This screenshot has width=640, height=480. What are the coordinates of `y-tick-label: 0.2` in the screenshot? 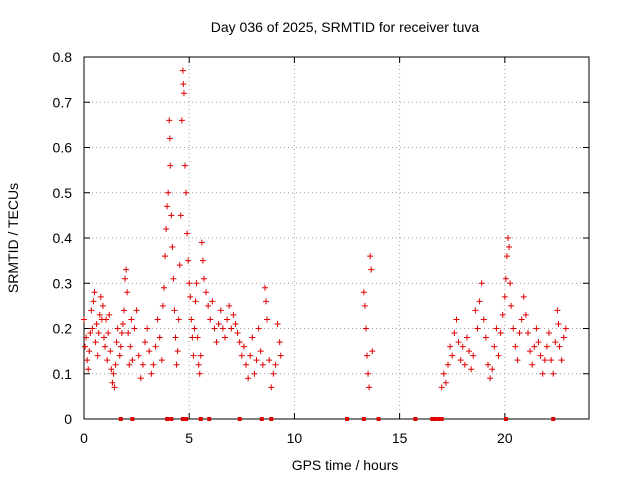 It's located at (63, 329).